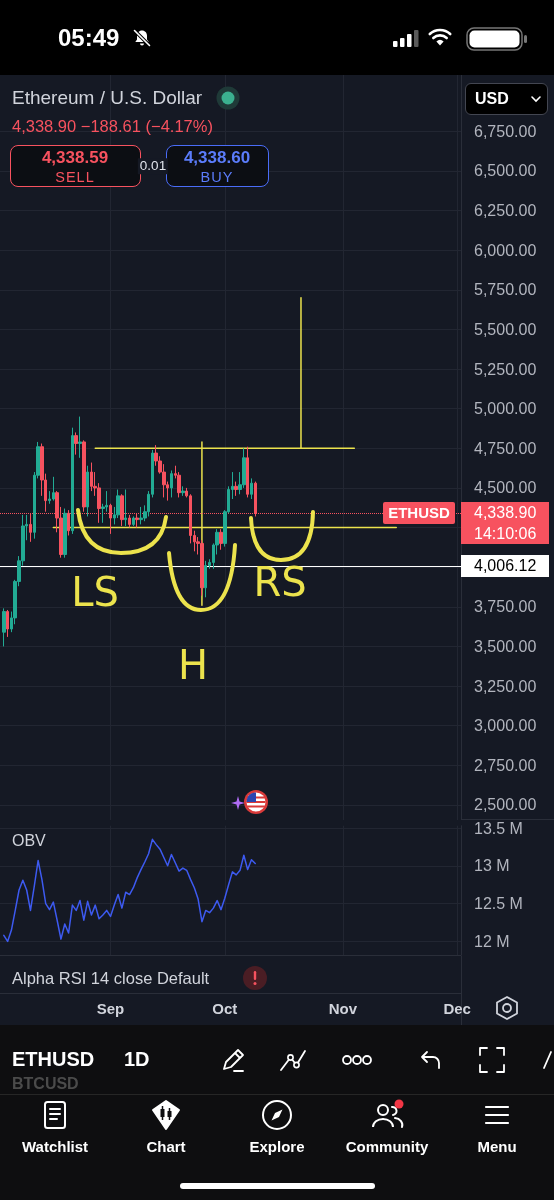 The image size is (554, 1200). Describe the element at coordinates (457, 1008) in the screenshot. I see `x-tick-label: Dec` at that location.